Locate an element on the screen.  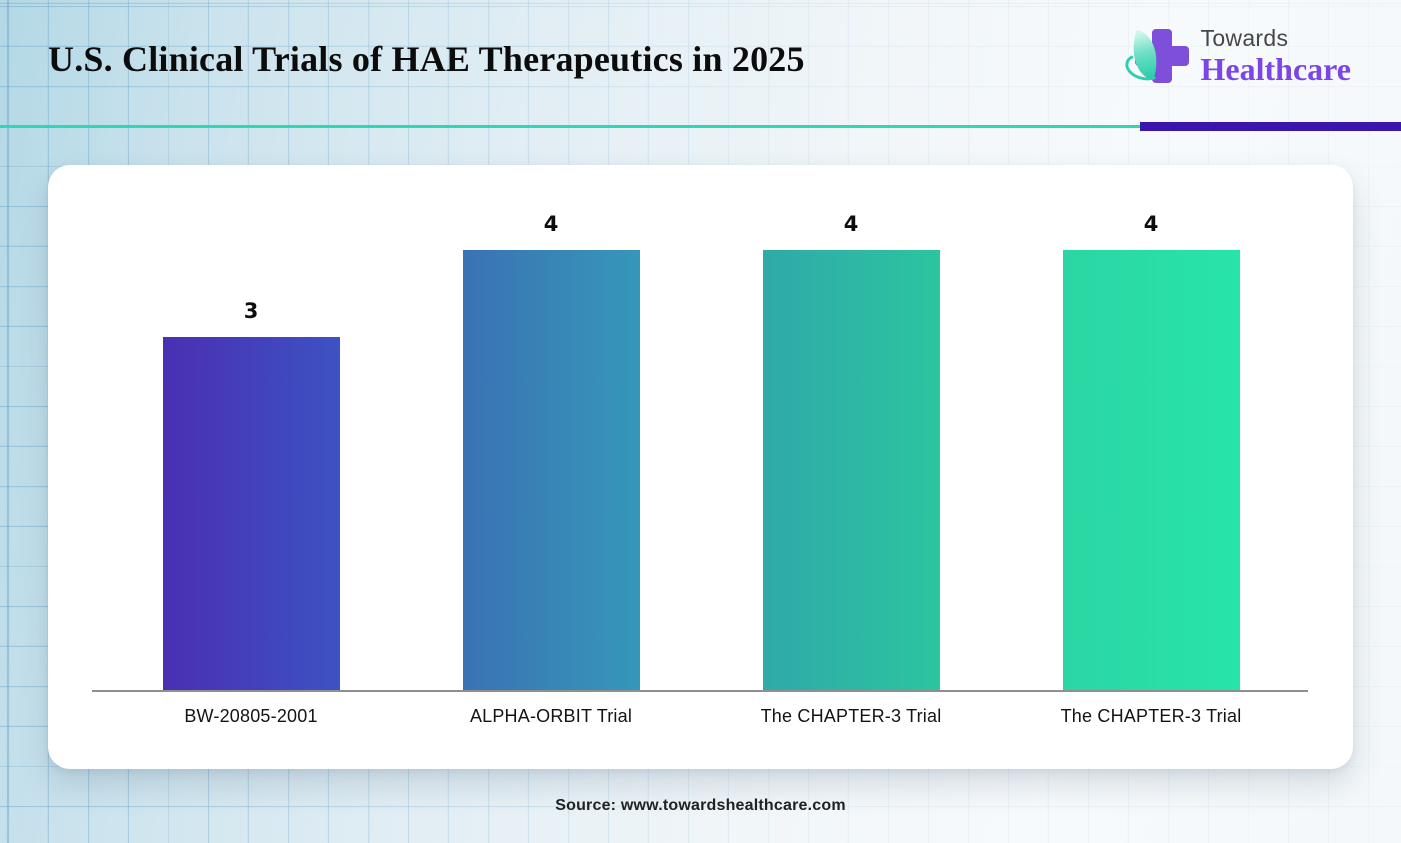
header-divider-teal is located at coordinates (570, 126).